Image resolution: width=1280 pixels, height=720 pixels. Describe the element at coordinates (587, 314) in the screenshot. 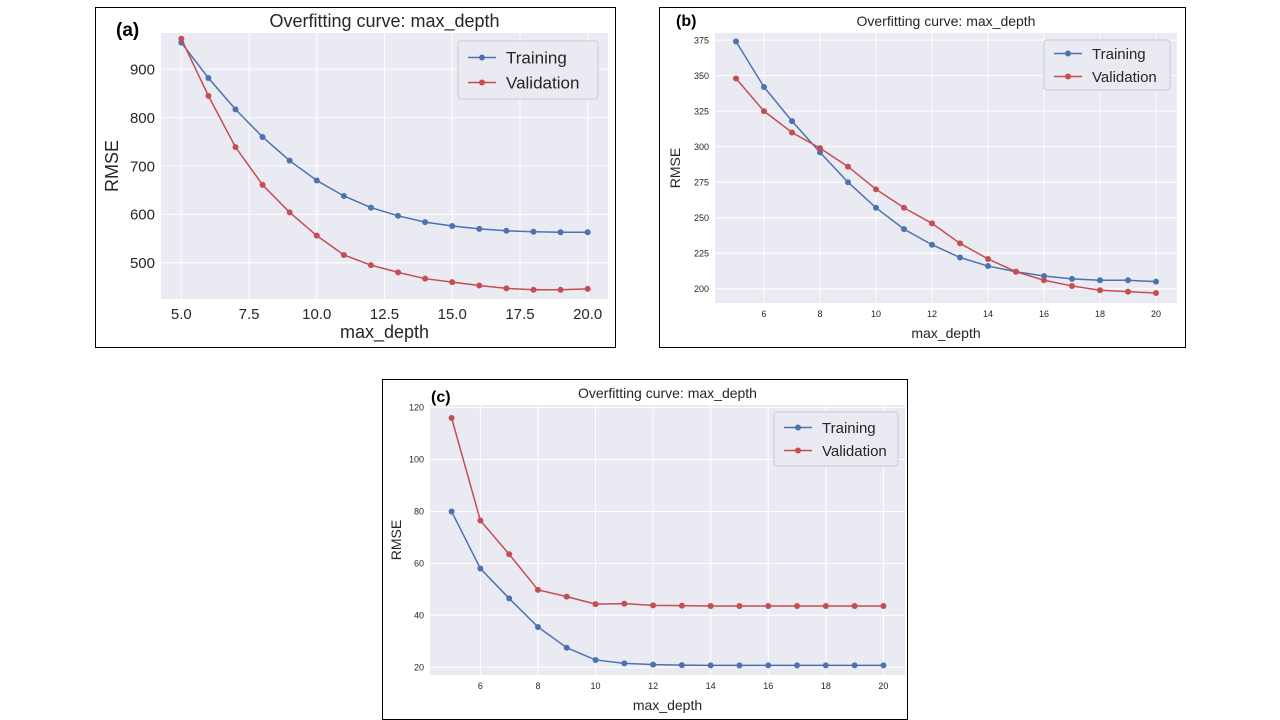

I see `x-tick-label: 20.0` at that location.